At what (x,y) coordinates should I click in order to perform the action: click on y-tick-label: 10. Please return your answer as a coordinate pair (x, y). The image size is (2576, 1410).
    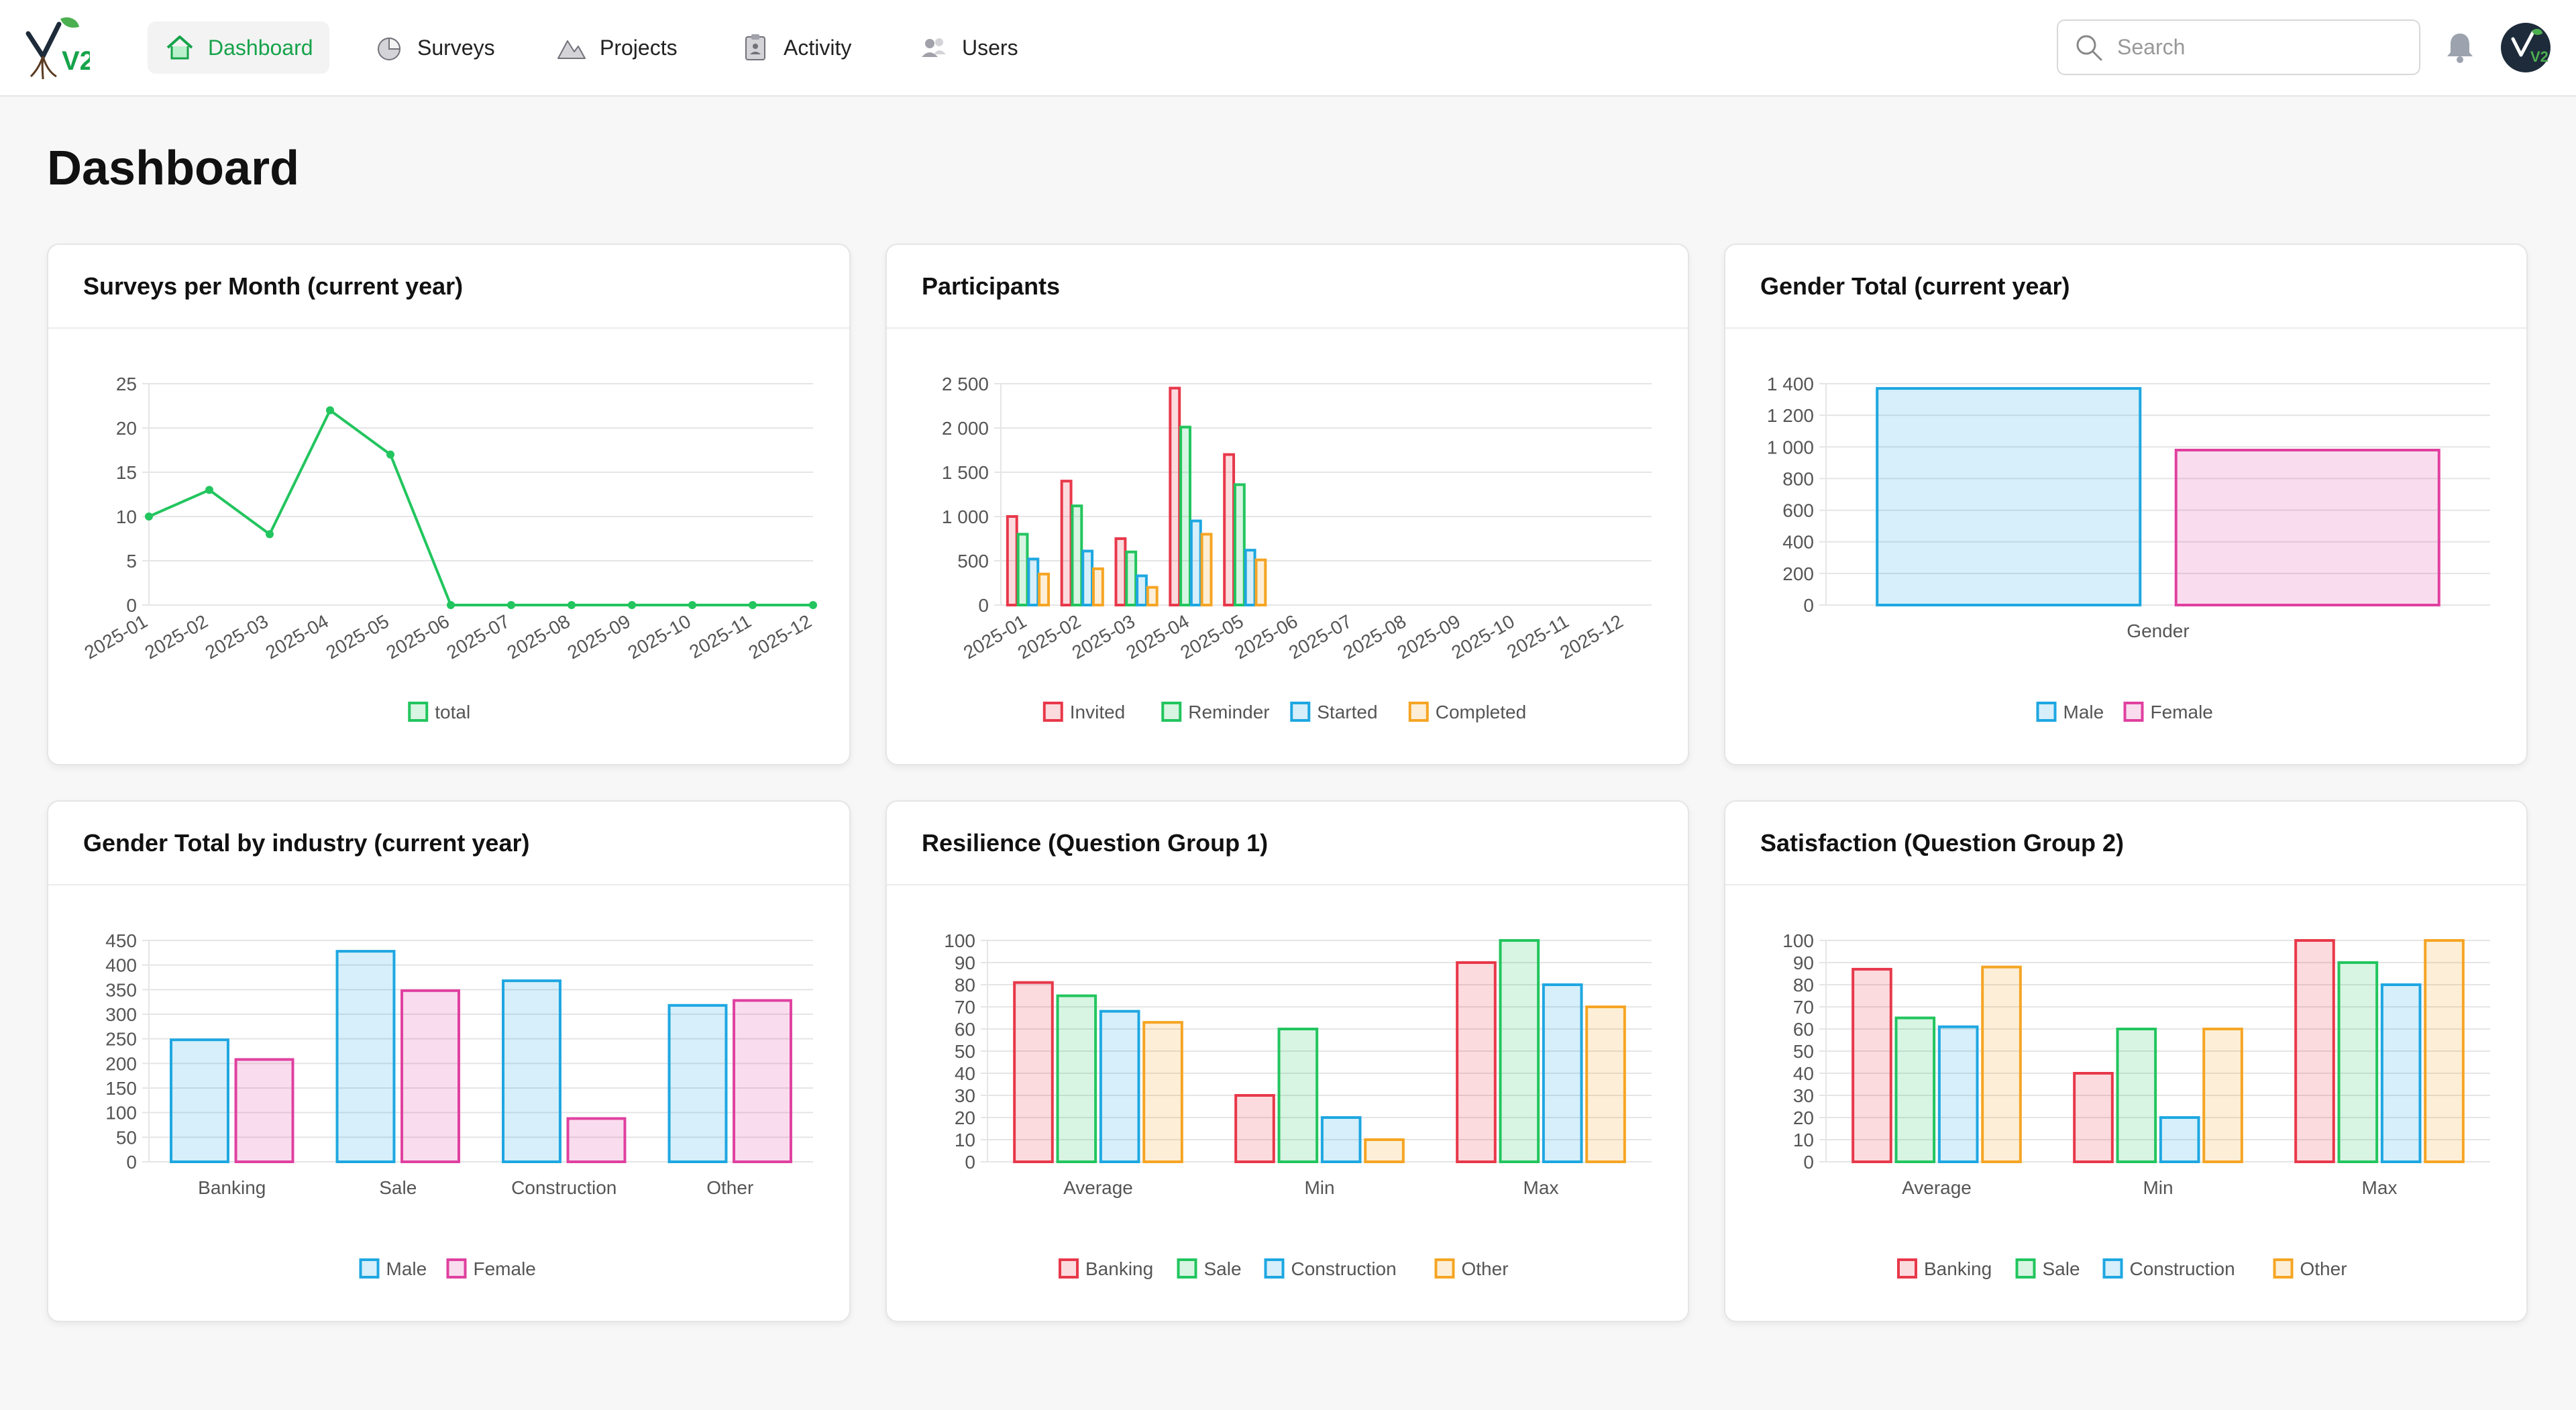
    Looking at the image, I should click on (965, 1140).